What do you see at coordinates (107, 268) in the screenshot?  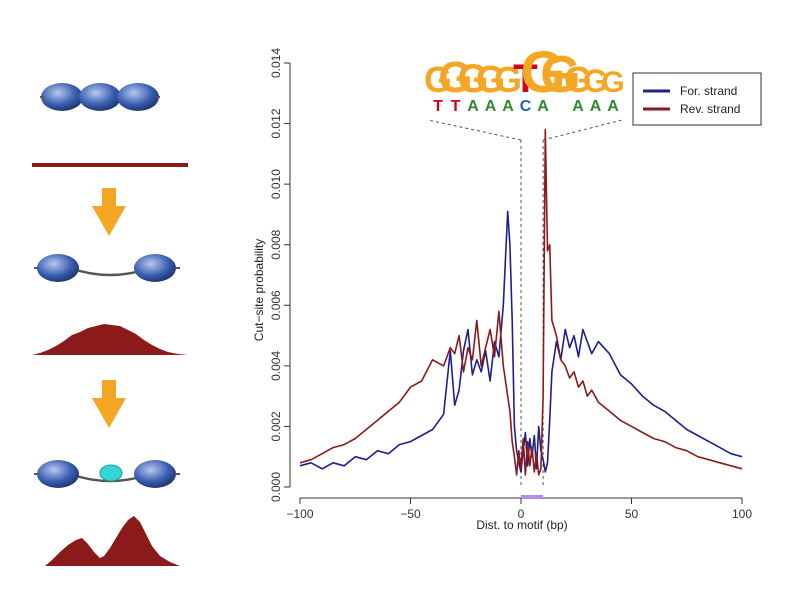 I see `nucleosome-pair-open` at bounding box center [107, 268].